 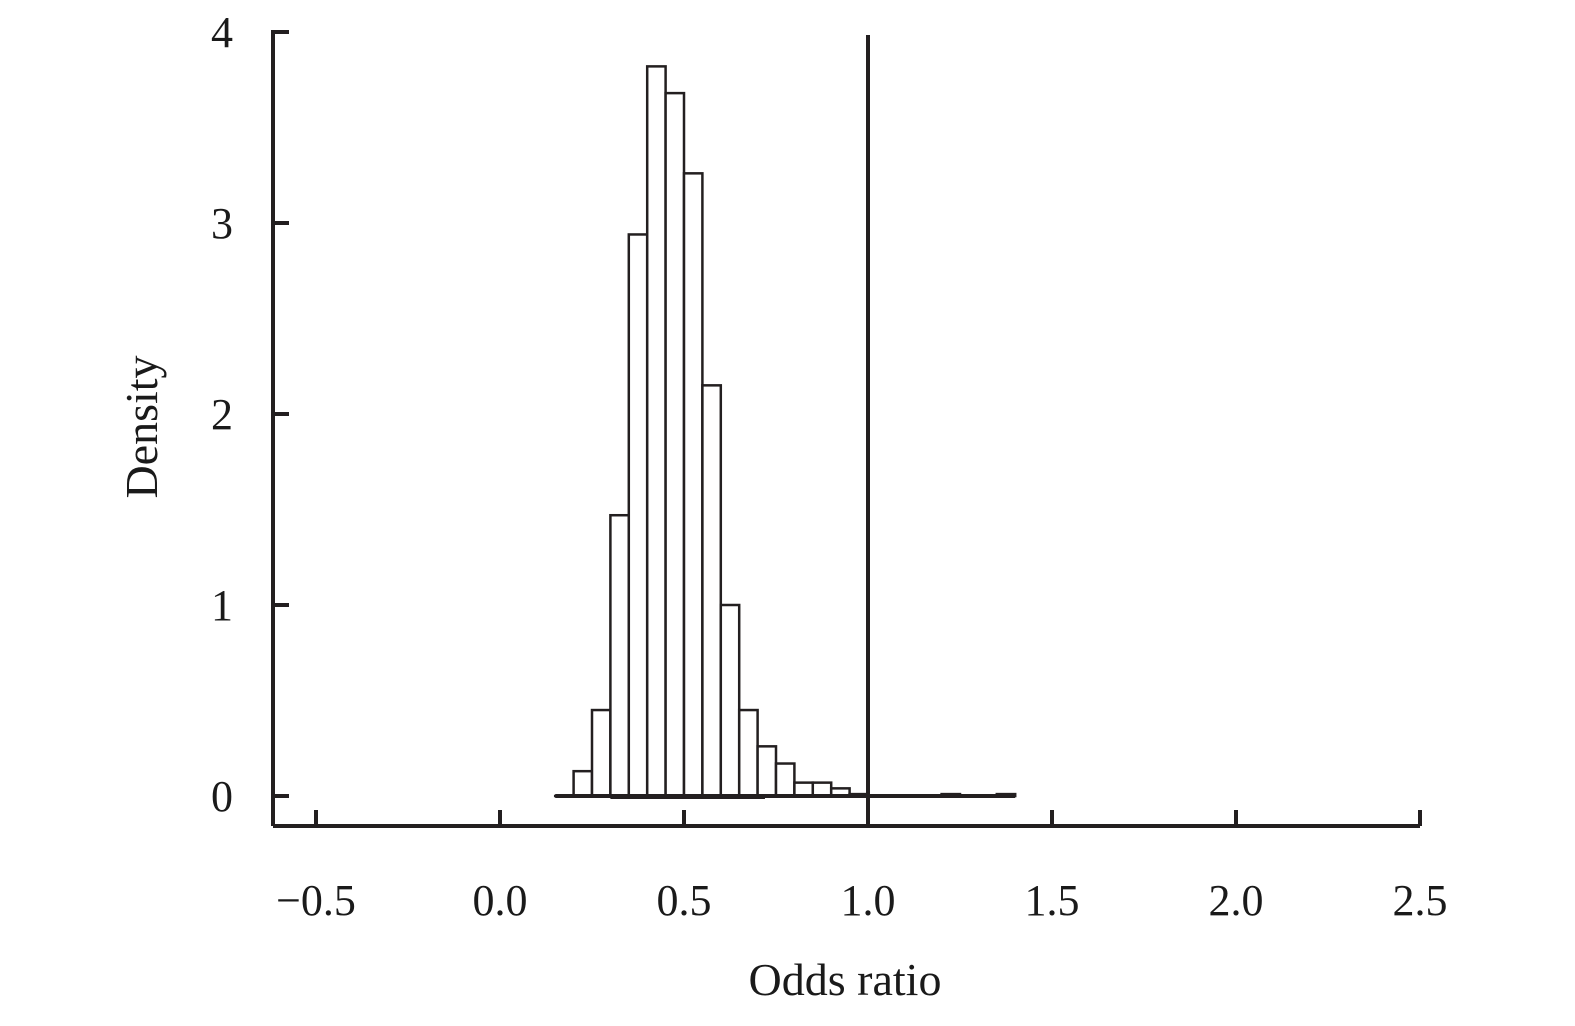 What do you see at coordinates (141, 426) in the screenshot?
I see `y-axis-title: Density` at bounding box center [141, 426].